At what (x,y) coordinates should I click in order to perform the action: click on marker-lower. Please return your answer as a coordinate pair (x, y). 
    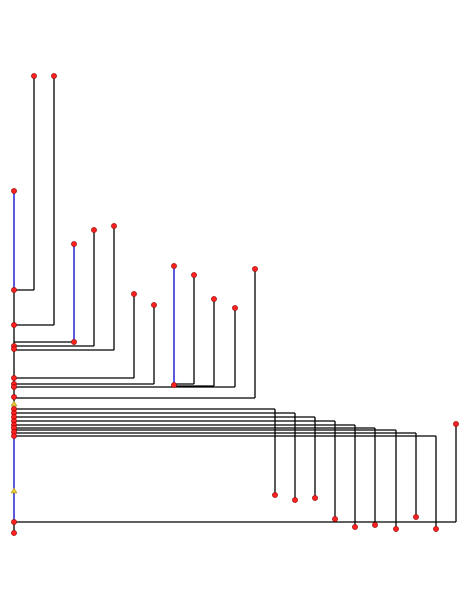
    Looking at the image, I should click on (14, 490).